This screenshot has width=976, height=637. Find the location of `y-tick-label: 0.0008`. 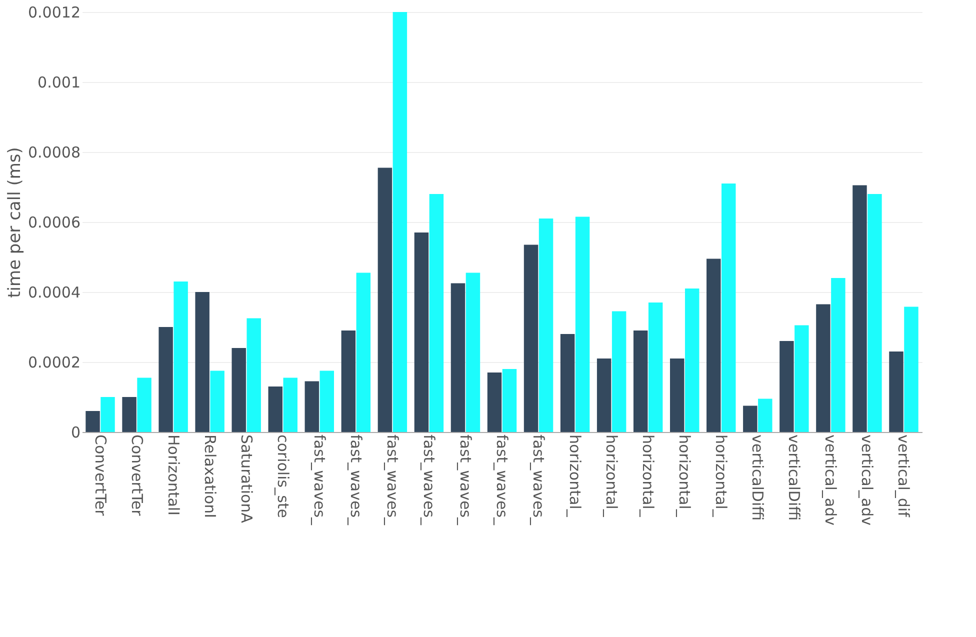

y-tick-label: 0.0008 is located at coordinates (54, 153).